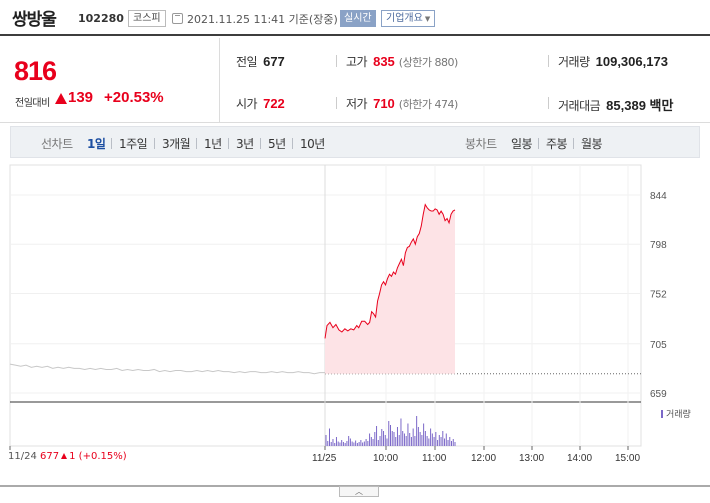  What do you see at coordinates (277, 144) in the screenshot?
I see `tab-5y: 5년` at bounding box center [277, 144].